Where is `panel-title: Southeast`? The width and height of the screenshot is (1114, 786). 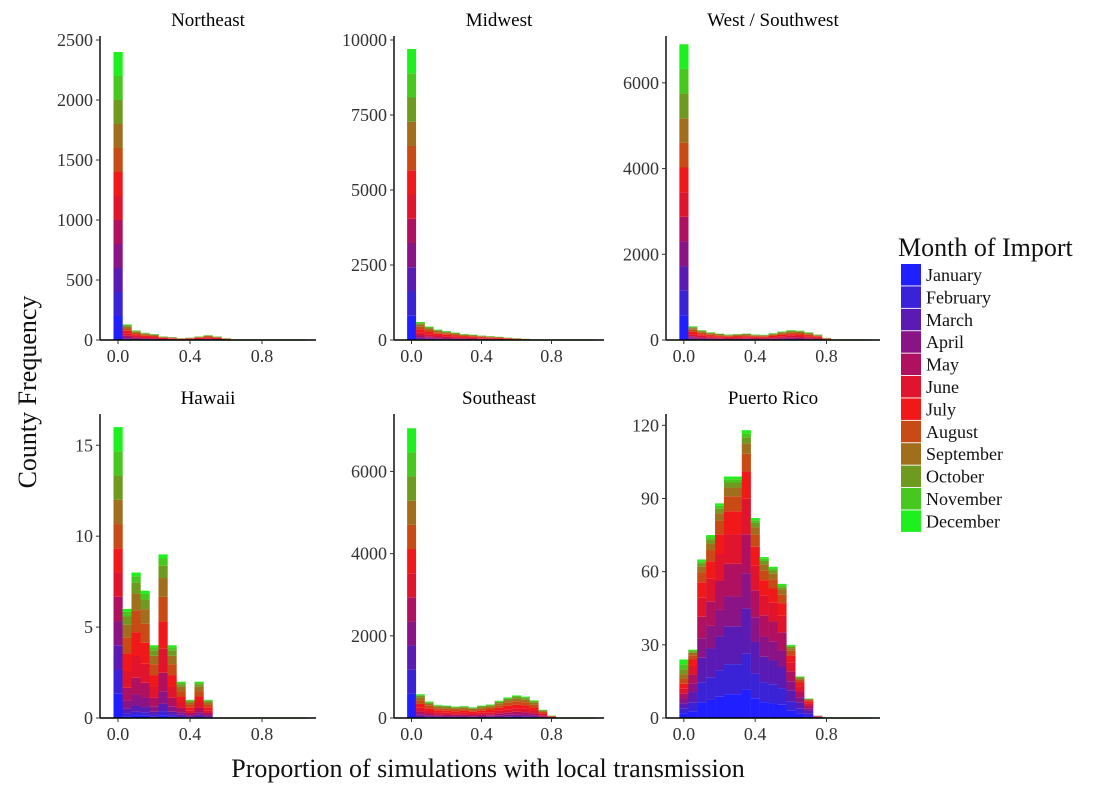
panel-title: Southeast is located at coordinates (499, 398).